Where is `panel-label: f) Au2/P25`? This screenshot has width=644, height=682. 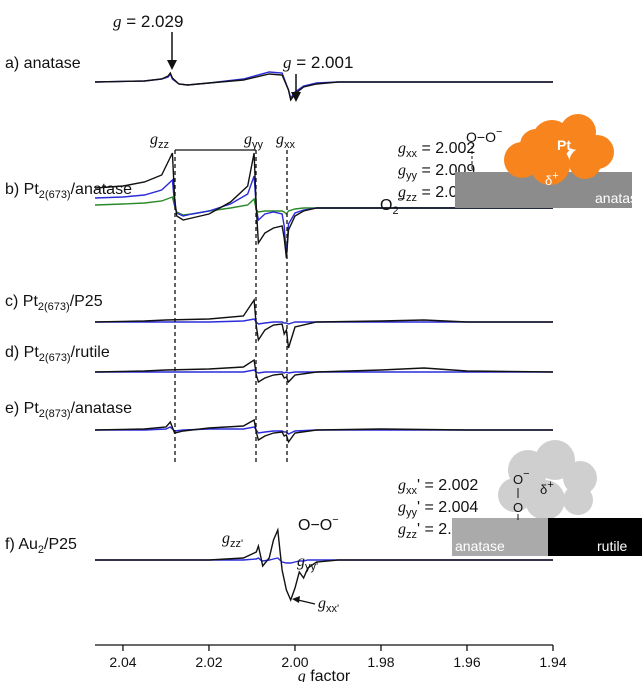 panel-label: f) Au2/P25 is located at coordinates (41, 546).